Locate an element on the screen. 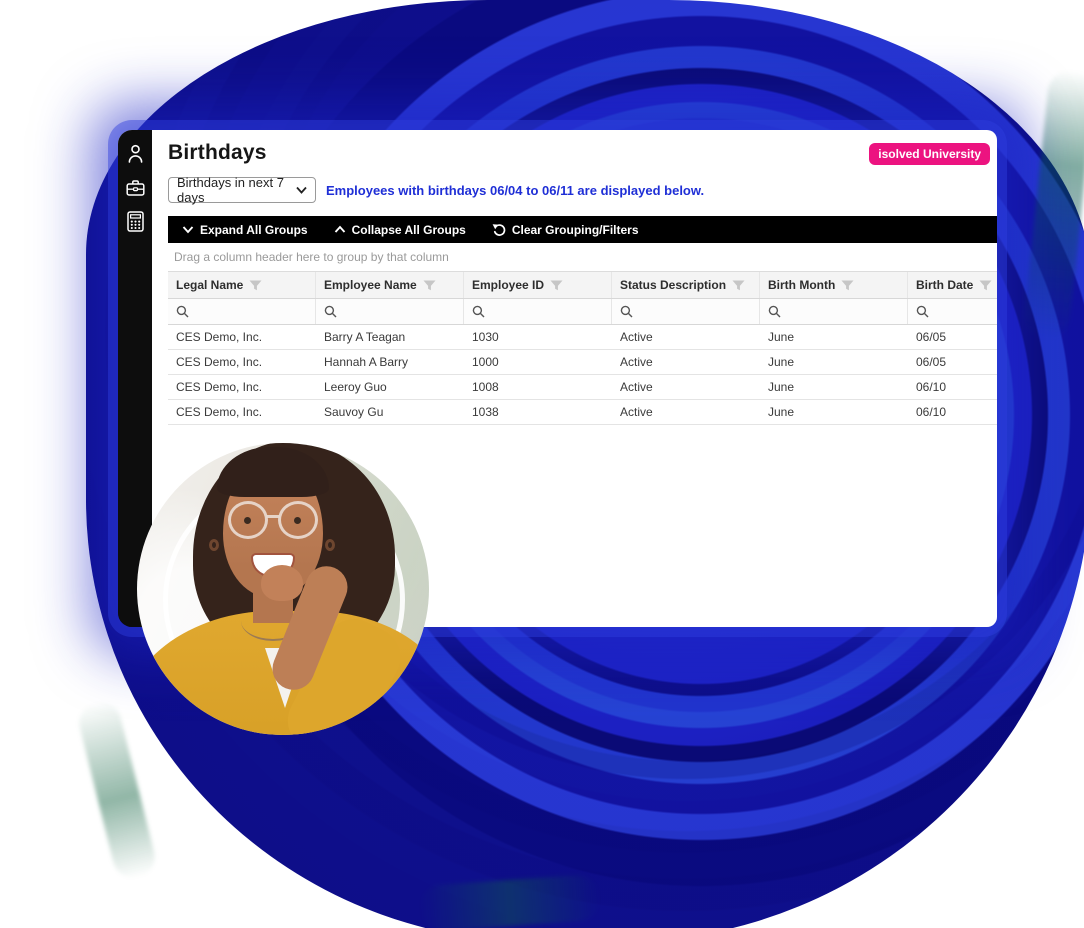  employee-portrait-photo is located at coordinates (283, 589).